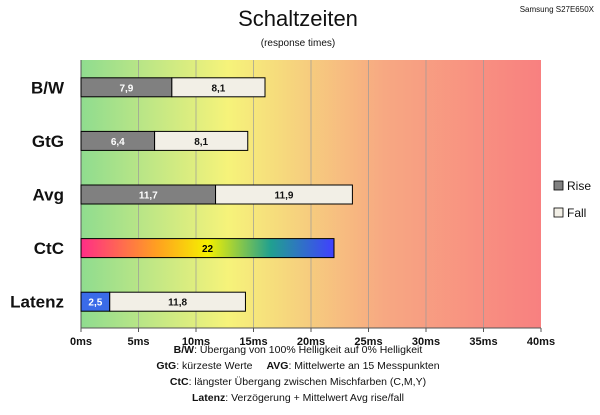  I want to click on footnote-avg-key: AVG, so click(277, 366).